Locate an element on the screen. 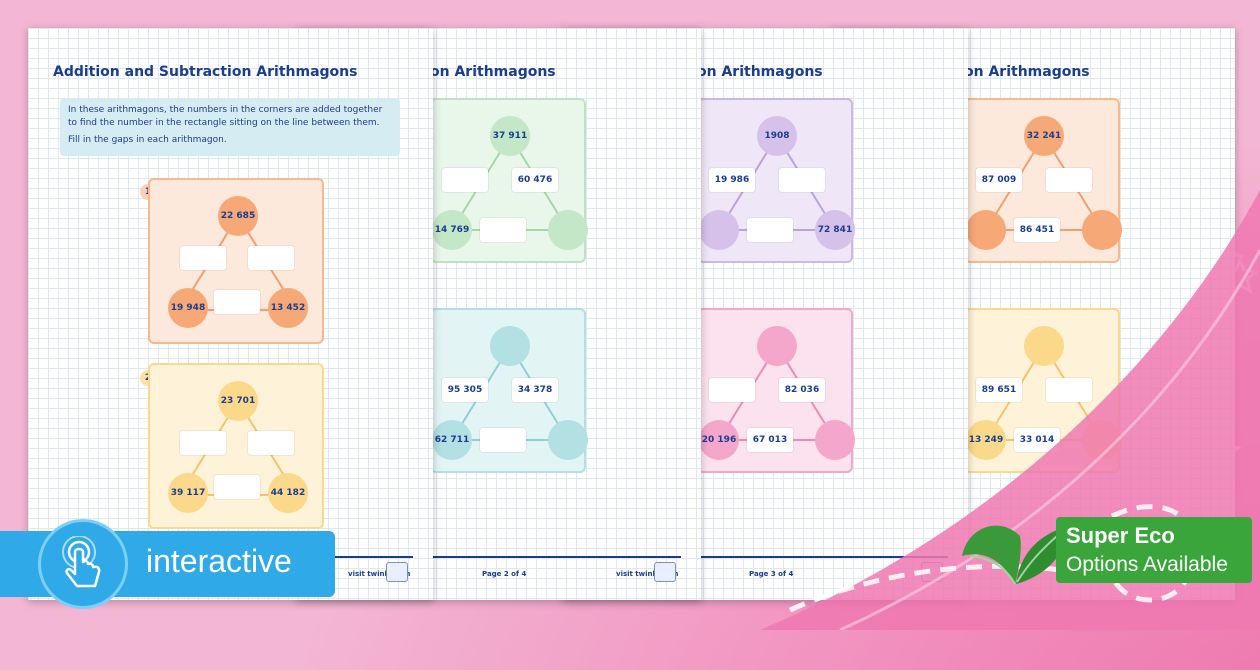 This screenshot has height=670, width=1260. corner-left: 13 249 is located at coordinates (986, 440).